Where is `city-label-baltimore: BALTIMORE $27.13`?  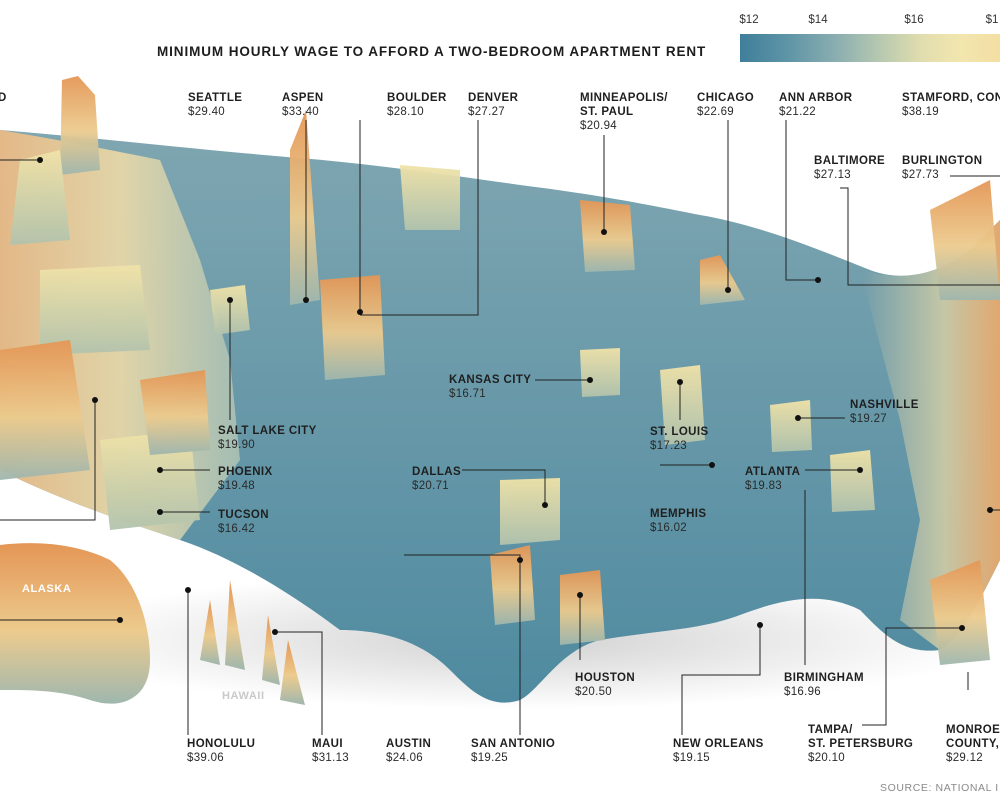 city-label-baltimore: BALTIMORE $27.13 is located at coordinates (850, 168).